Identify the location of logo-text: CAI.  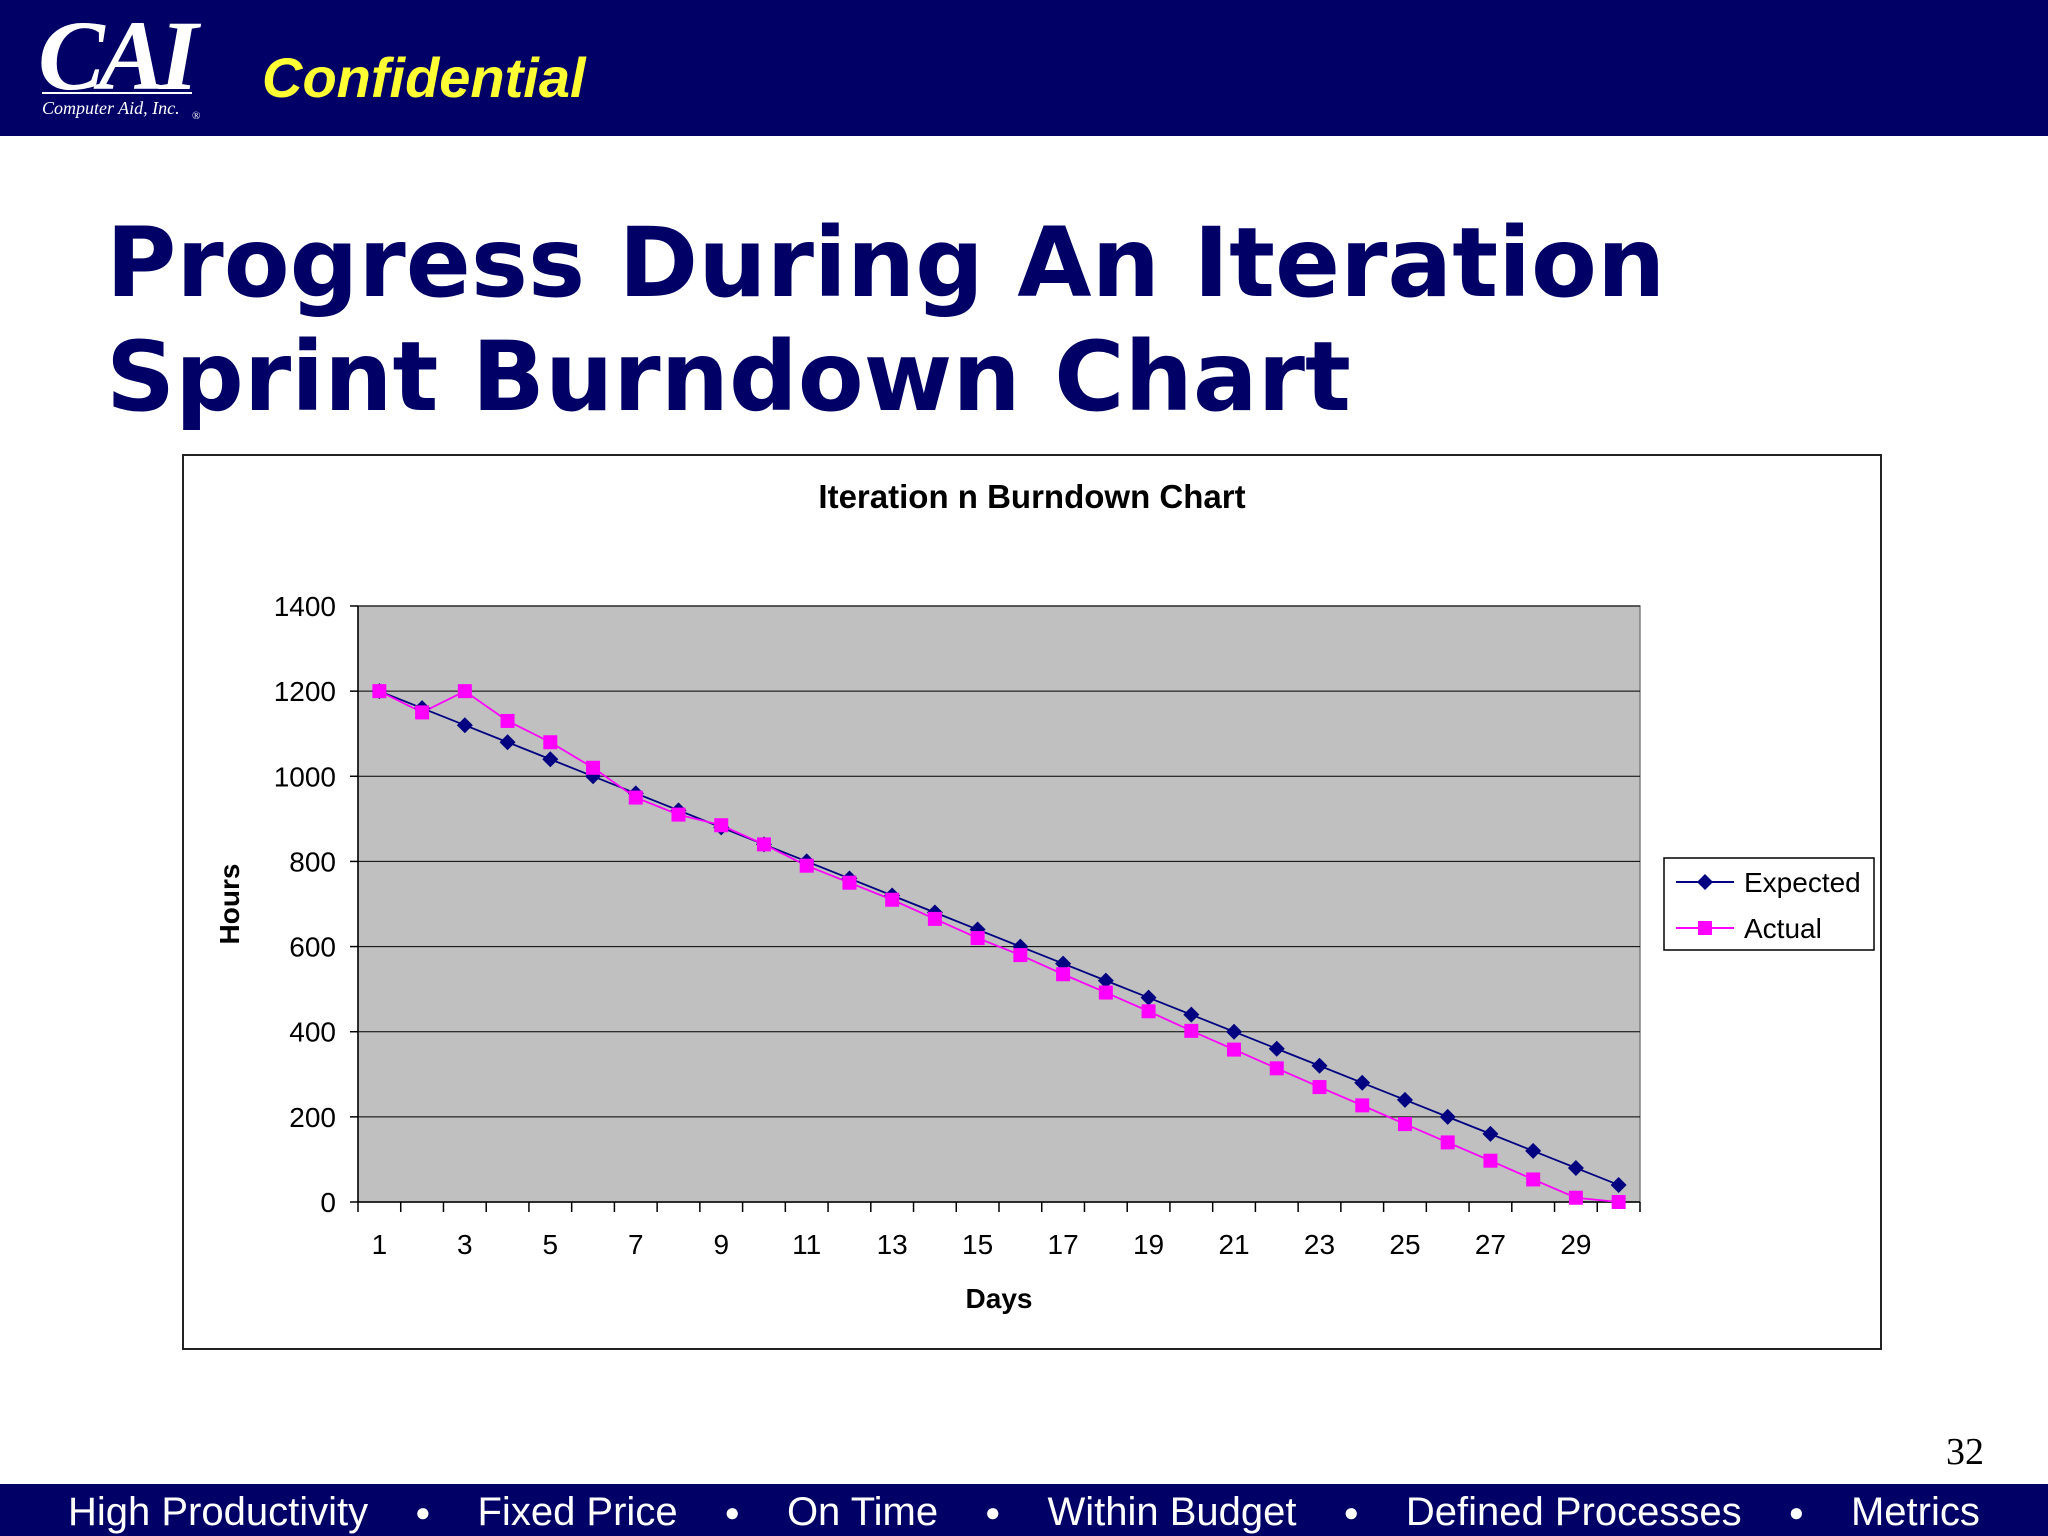
(118, 55).